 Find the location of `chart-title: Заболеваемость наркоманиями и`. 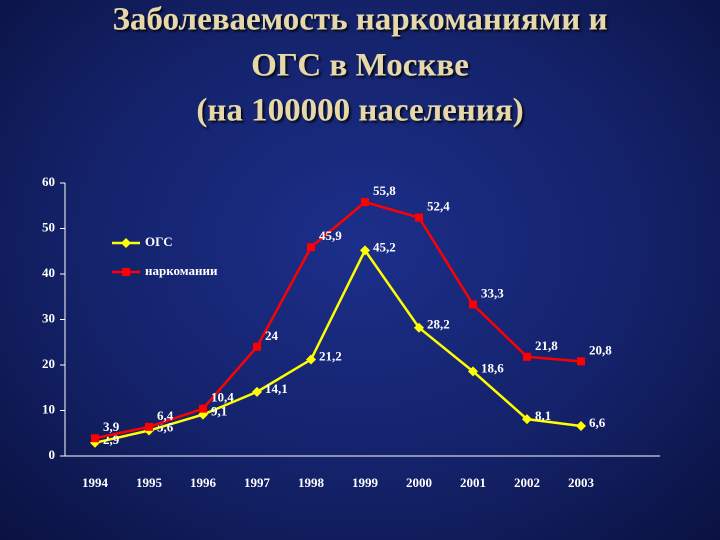

chart-title: Заболеваемость наркоманиями и is located at coordinates (360, 20).